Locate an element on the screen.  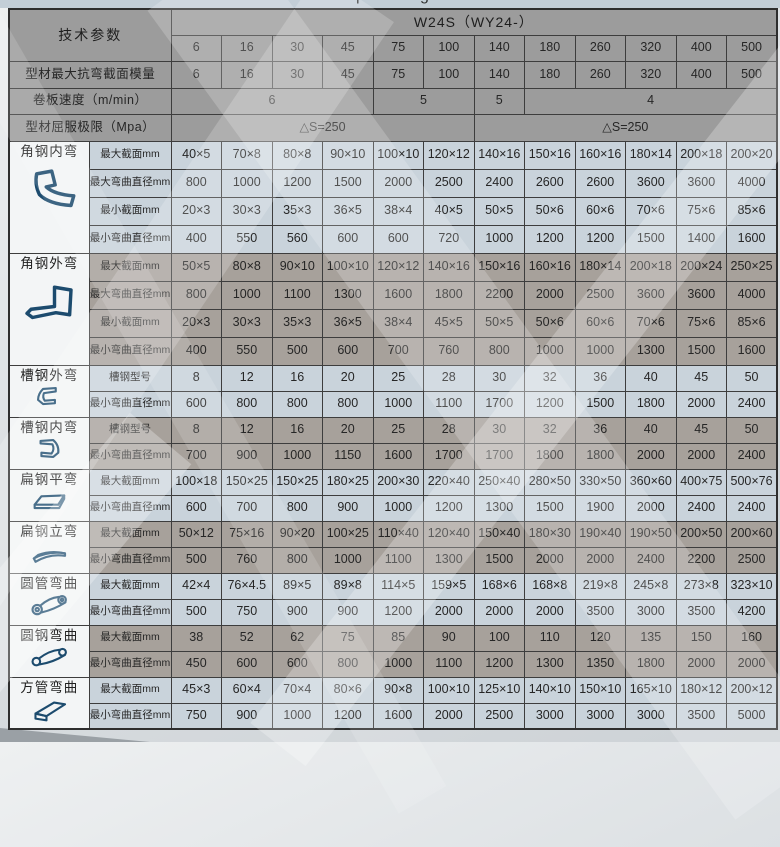
row-label-cell: 最小截面mm is located at coordinates (130, 323).